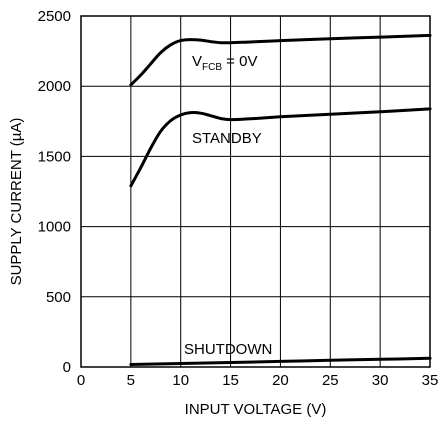  Describe the element at coordinates (230, 380) in the screenshot. I see `x-tick-label: 15` at that location.